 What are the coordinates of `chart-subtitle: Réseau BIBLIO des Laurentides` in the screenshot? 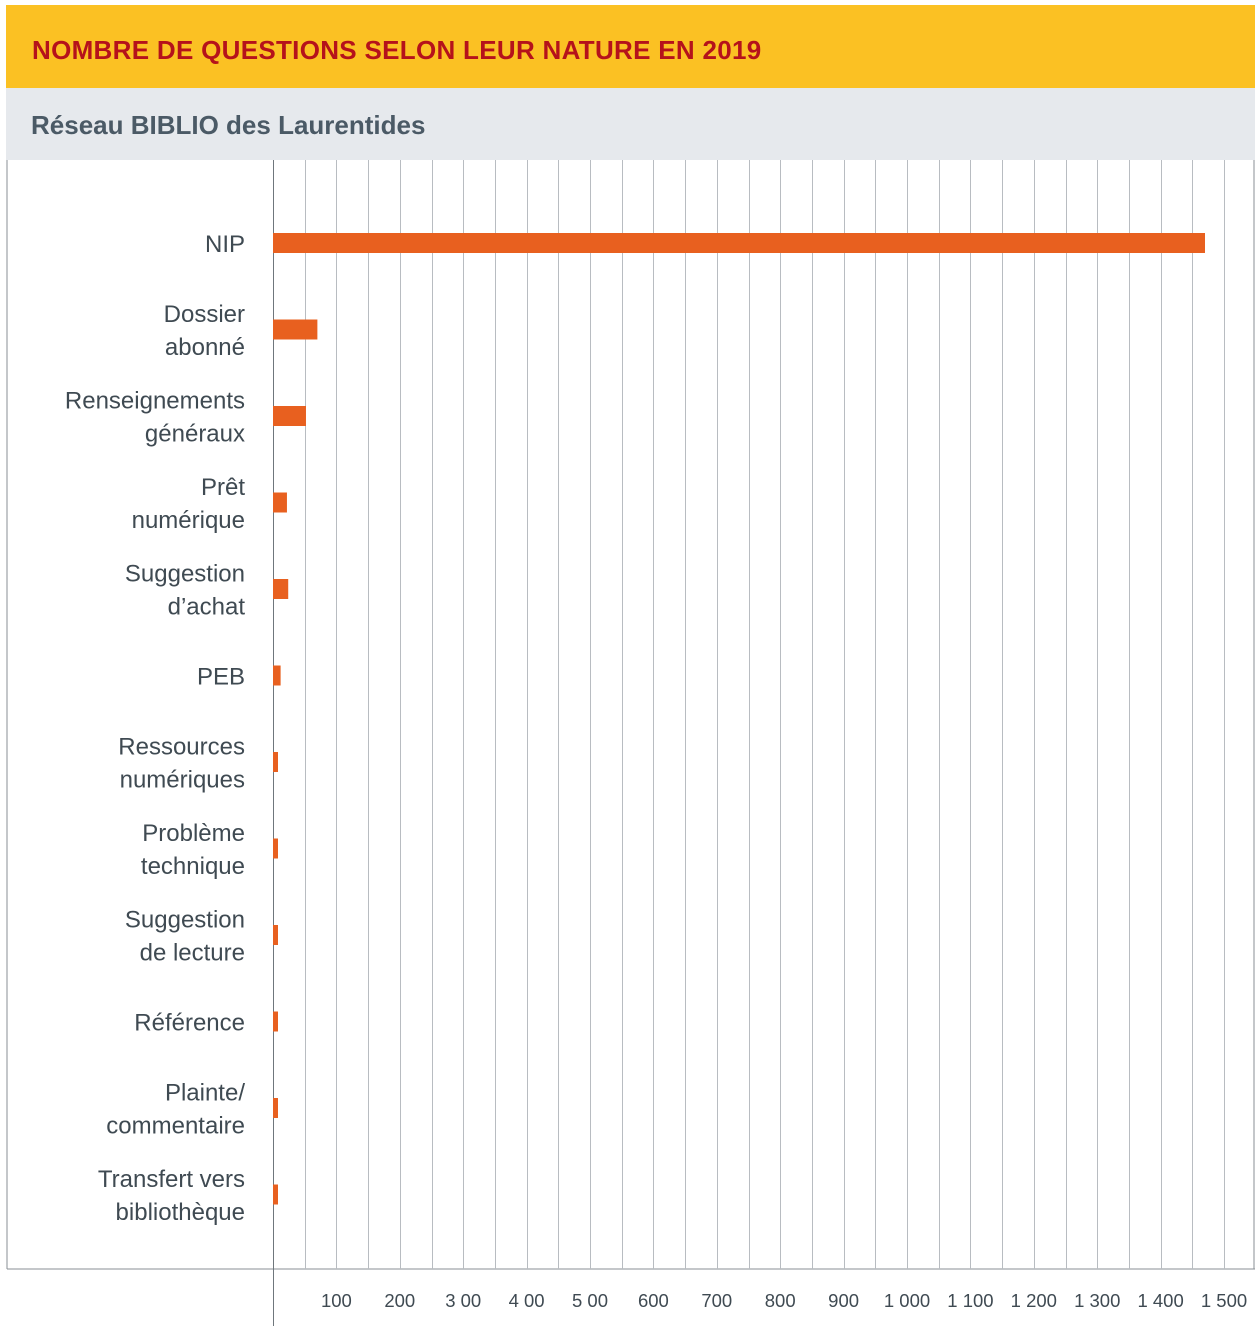 It's located at (228, 125).